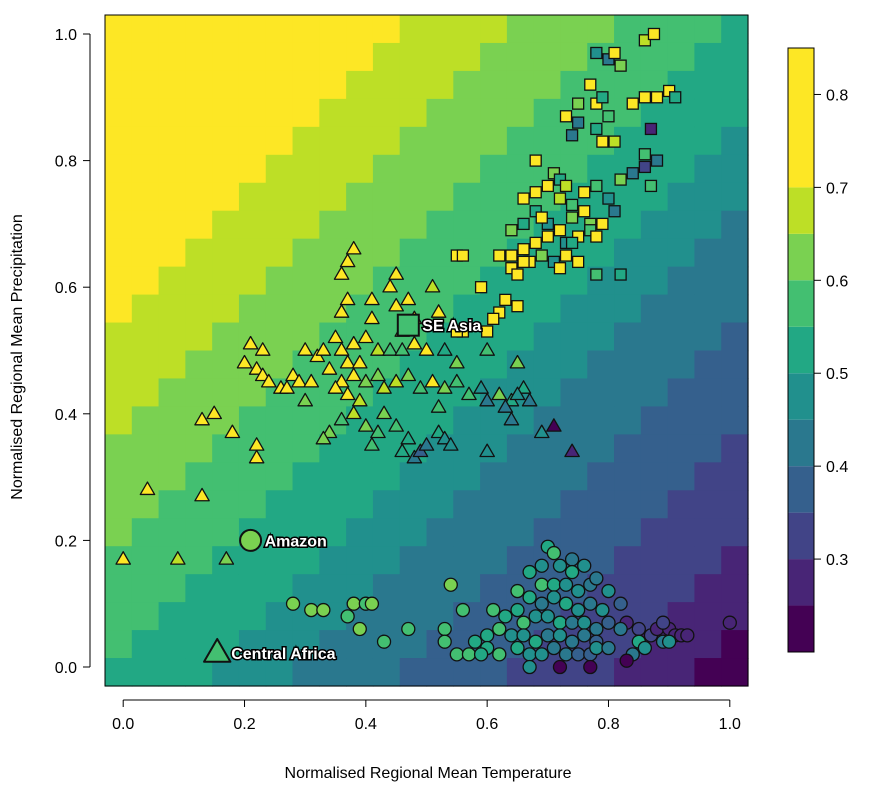 The height and width of the screenshot is (787, 872). Describe the element at coordinates (801, 257) in the screenshot. I see `colorbar-band` at that location.